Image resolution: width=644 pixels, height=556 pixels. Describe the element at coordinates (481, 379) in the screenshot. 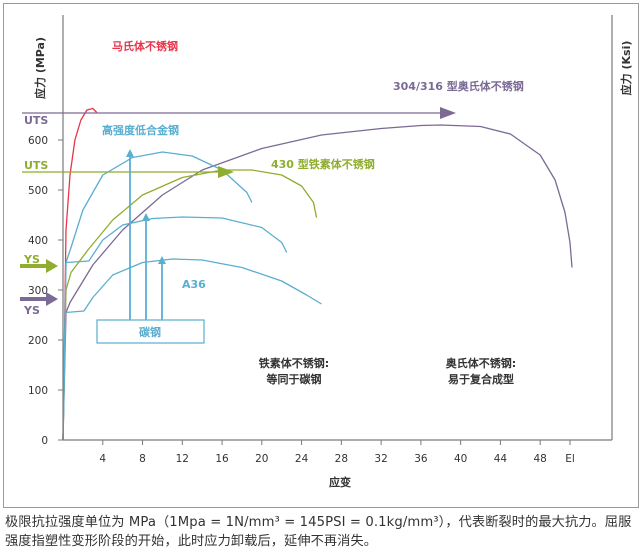

I see `austenitic-note-line2: 易于复合成型` at that location.